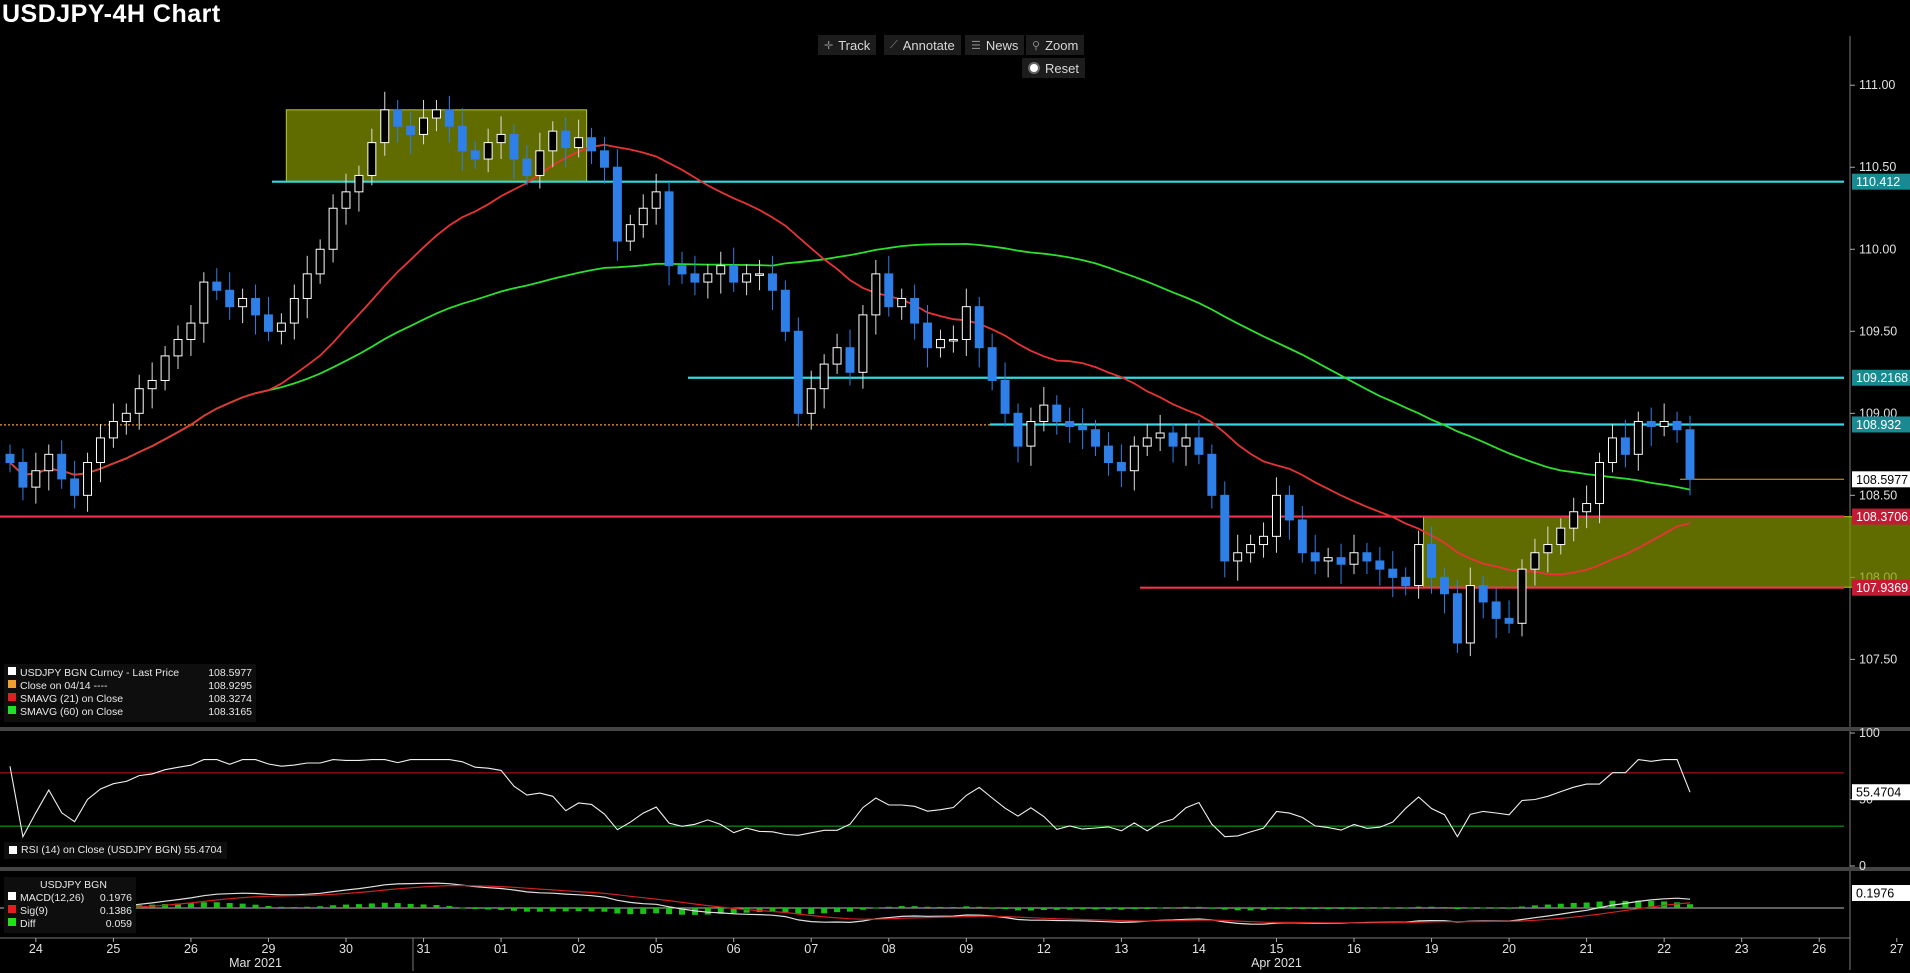 The height and width of the screenshot is (973, 1910). Describe the element at coordinates (1055, 45) in the screenshot. I see `zoom-button: ⚲ Zoom` at that location.